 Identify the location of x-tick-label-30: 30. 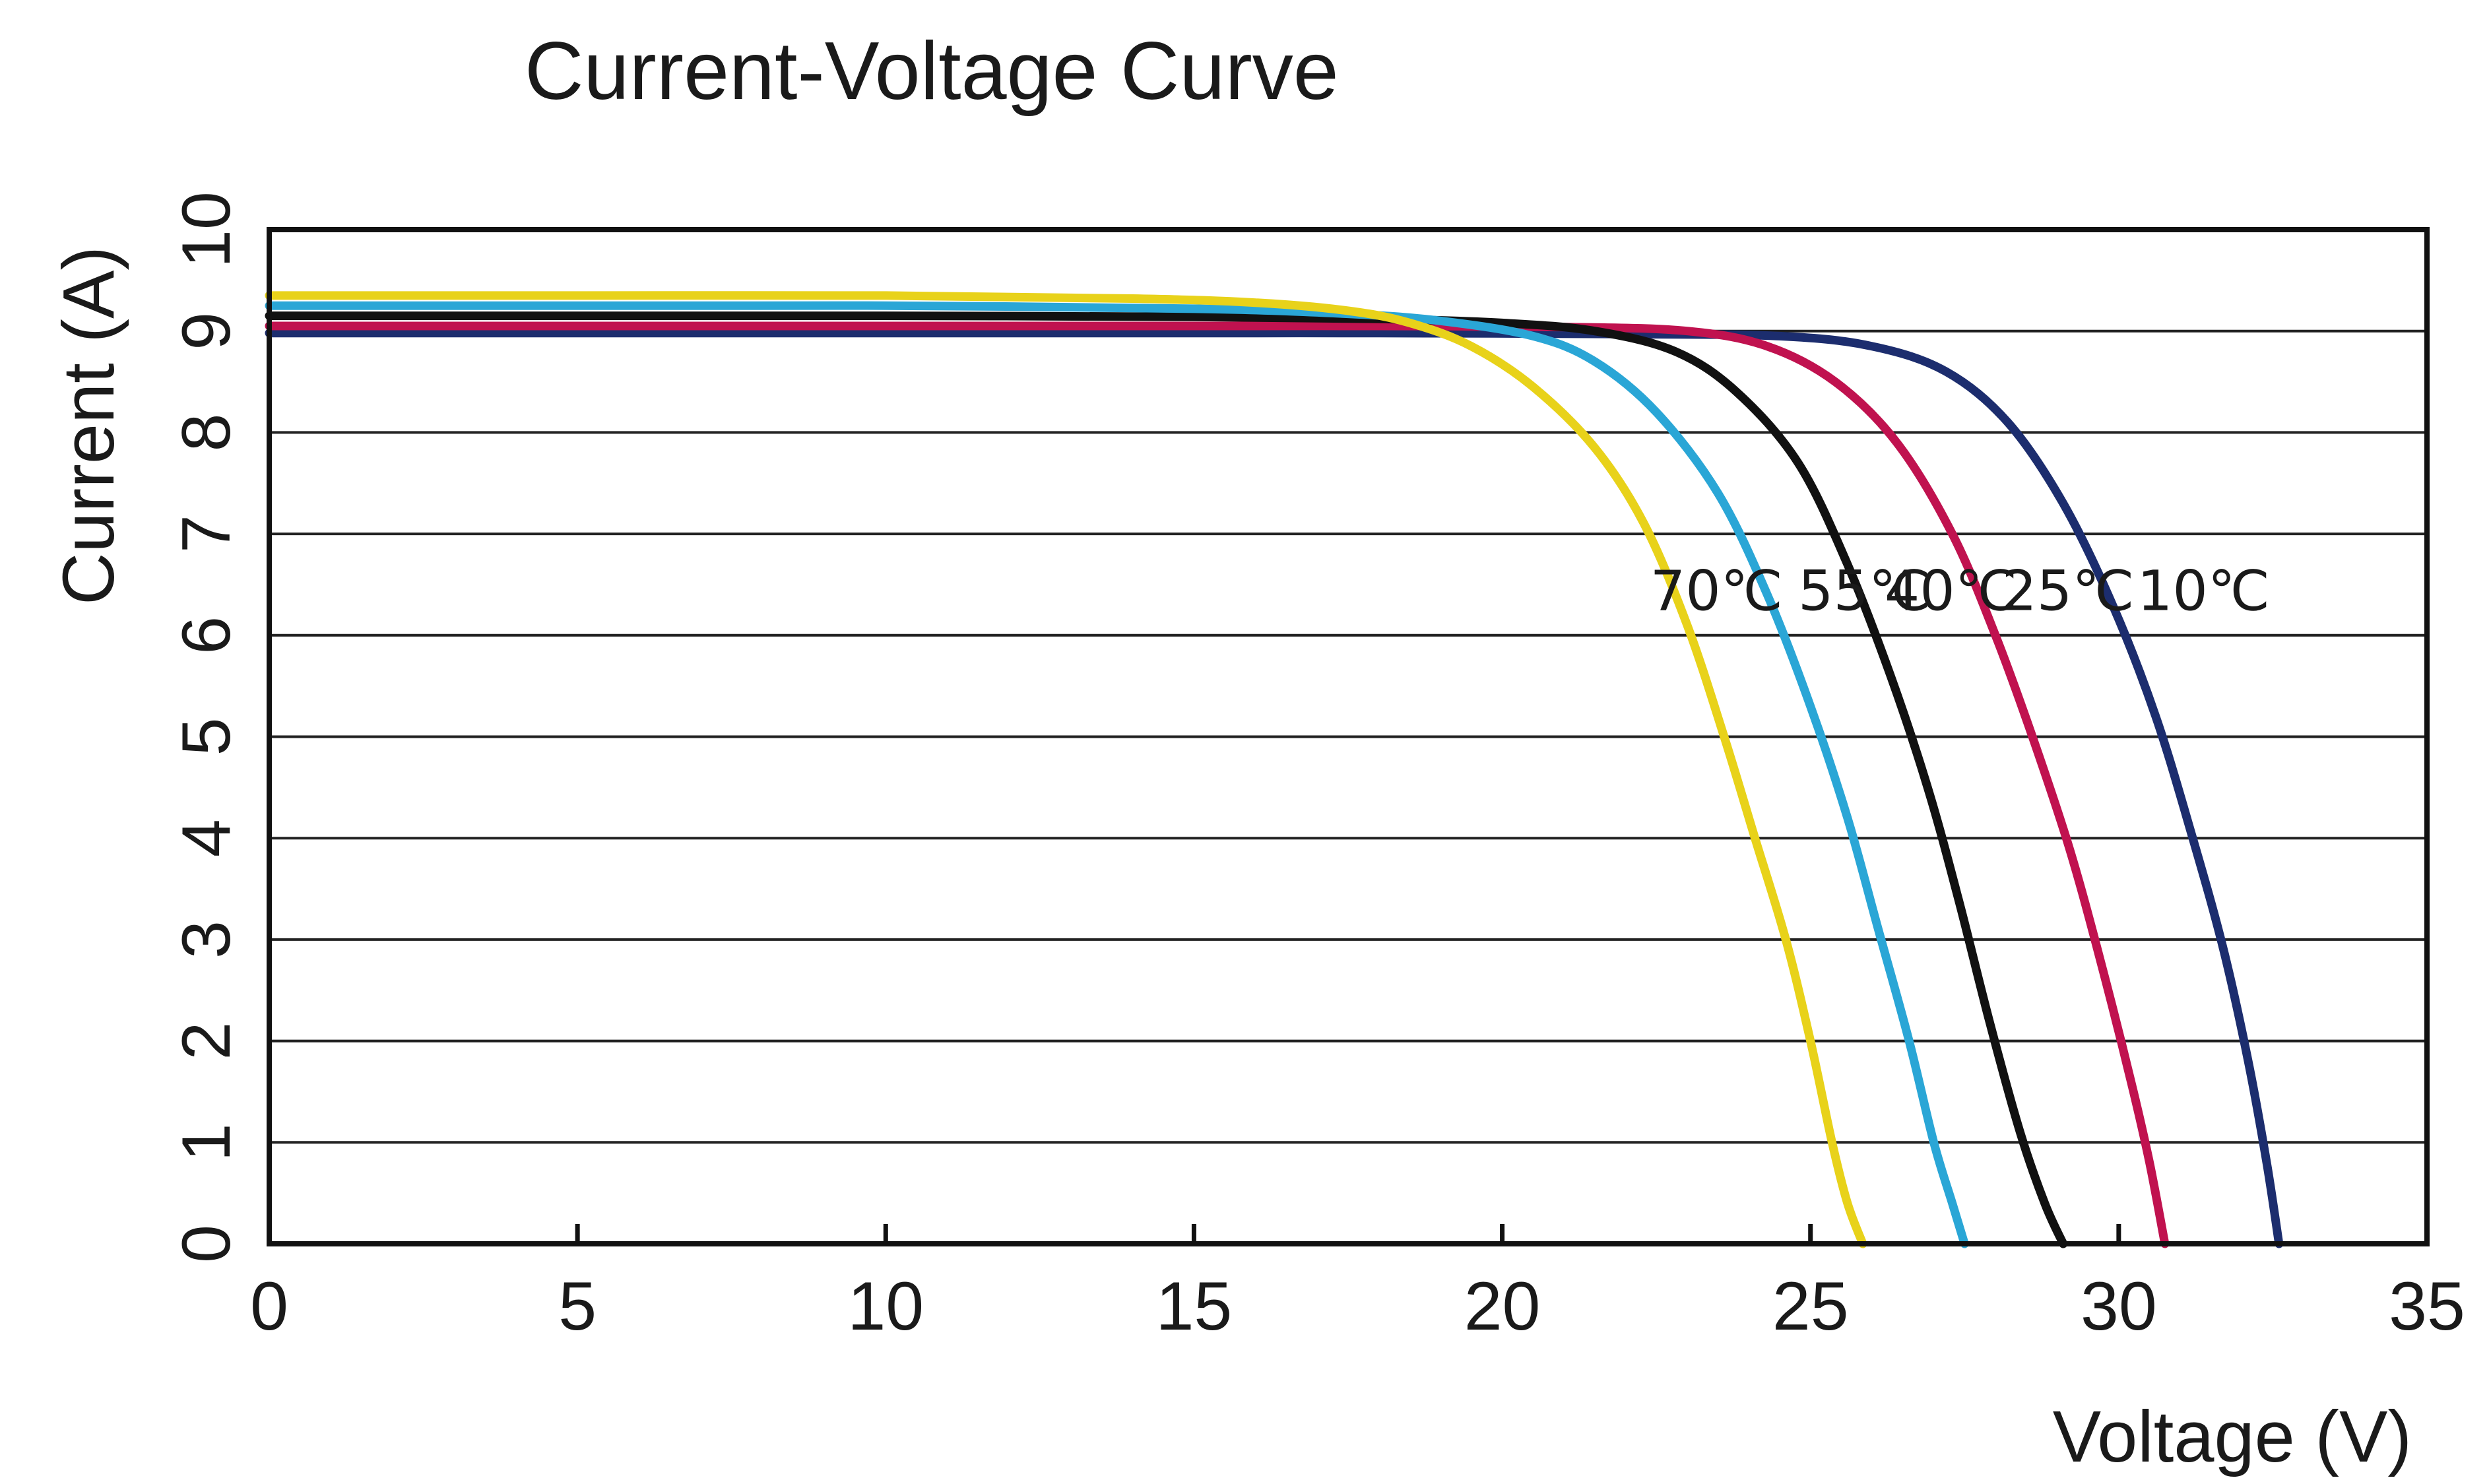
(2119, 1306).